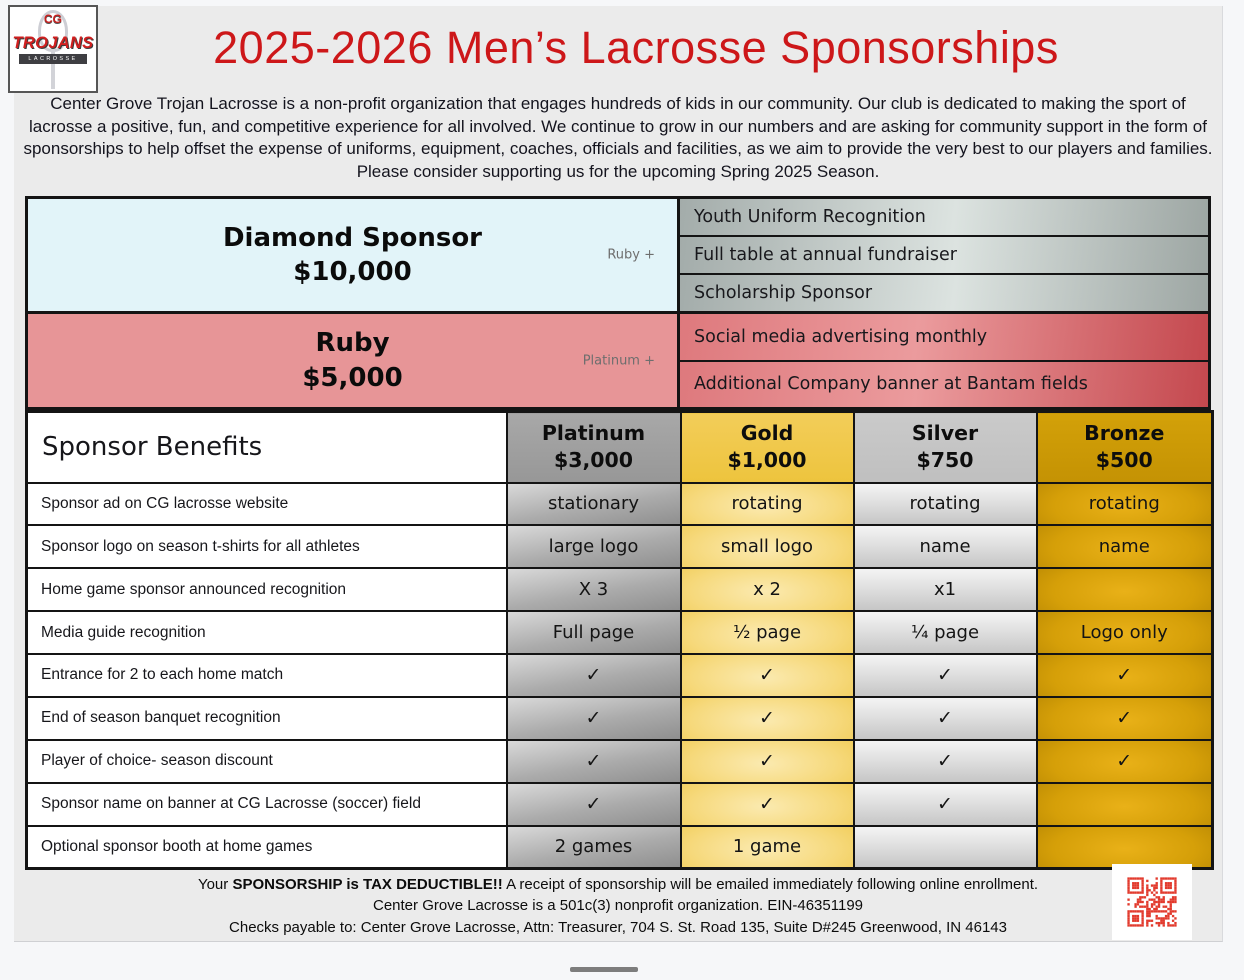 This screenshot has width=1244, height=980. I want to click on diamond-tier-name: Diamond Sponsor, so click(352, 237).